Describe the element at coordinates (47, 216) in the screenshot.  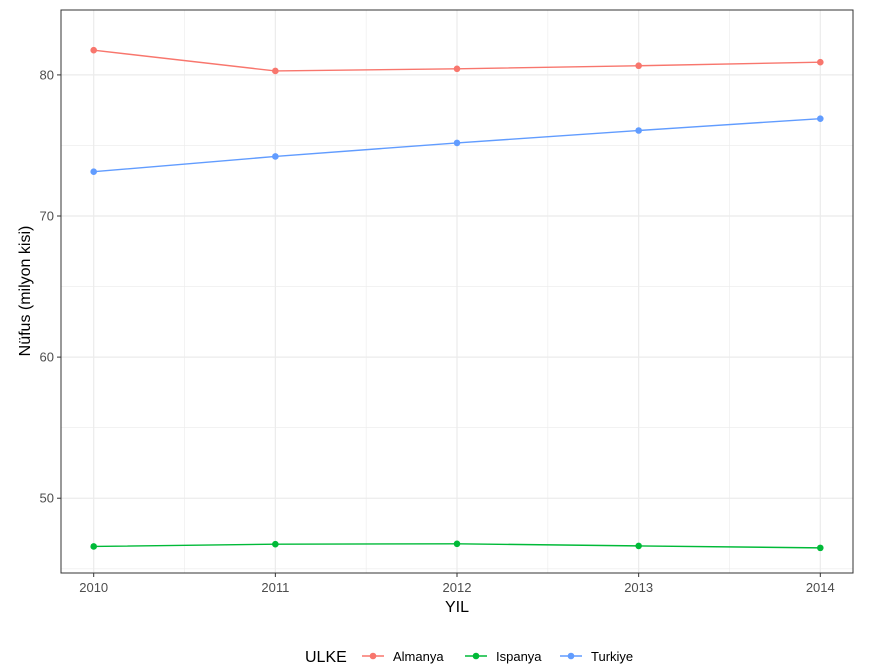
I see `y-tick-label: 70` at that location.